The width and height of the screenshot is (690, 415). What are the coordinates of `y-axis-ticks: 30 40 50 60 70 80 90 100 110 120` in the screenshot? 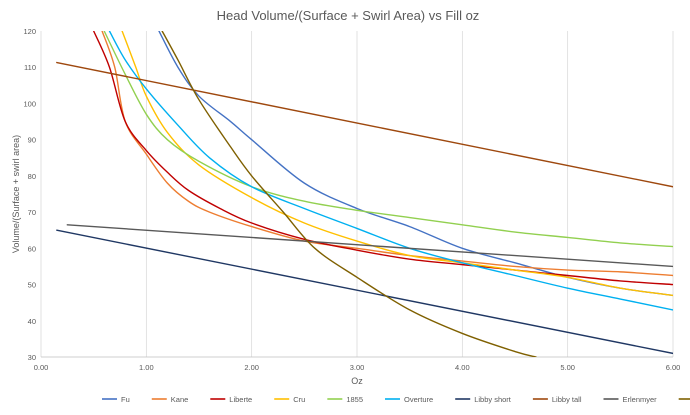 It's located at (29, 194).